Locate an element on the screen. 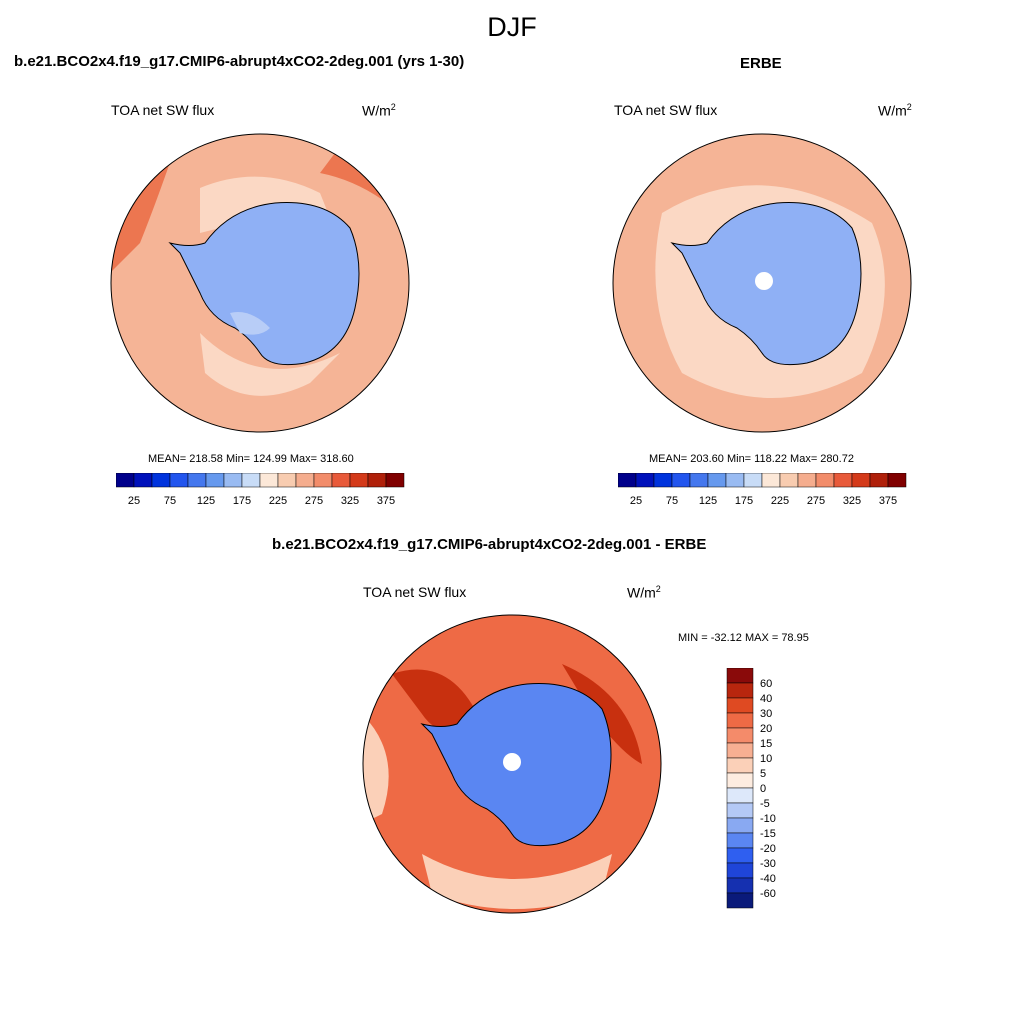  colorbar-tick-label: 5 is located at coordinates (763, 774).